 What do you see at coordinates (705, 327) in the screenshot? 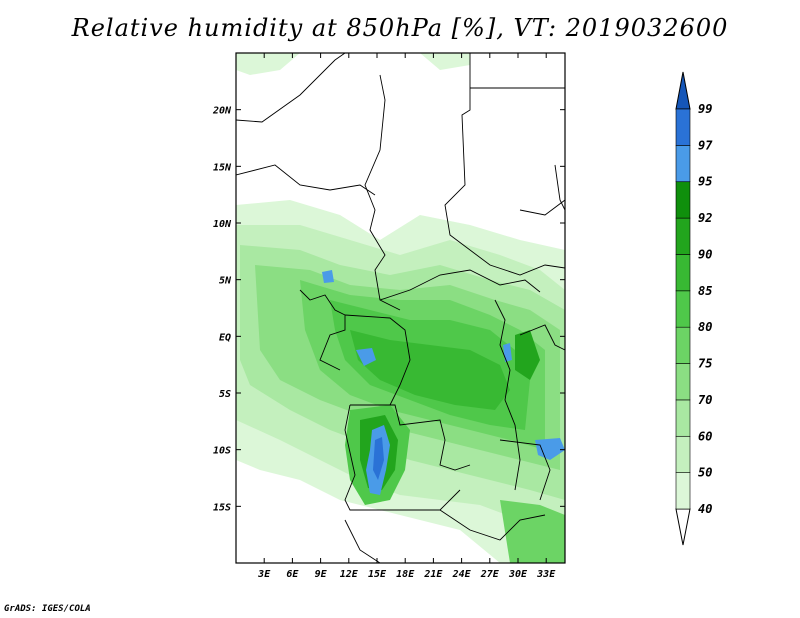
I see `colorbar-label: 80` at bounding box center [705, 327].